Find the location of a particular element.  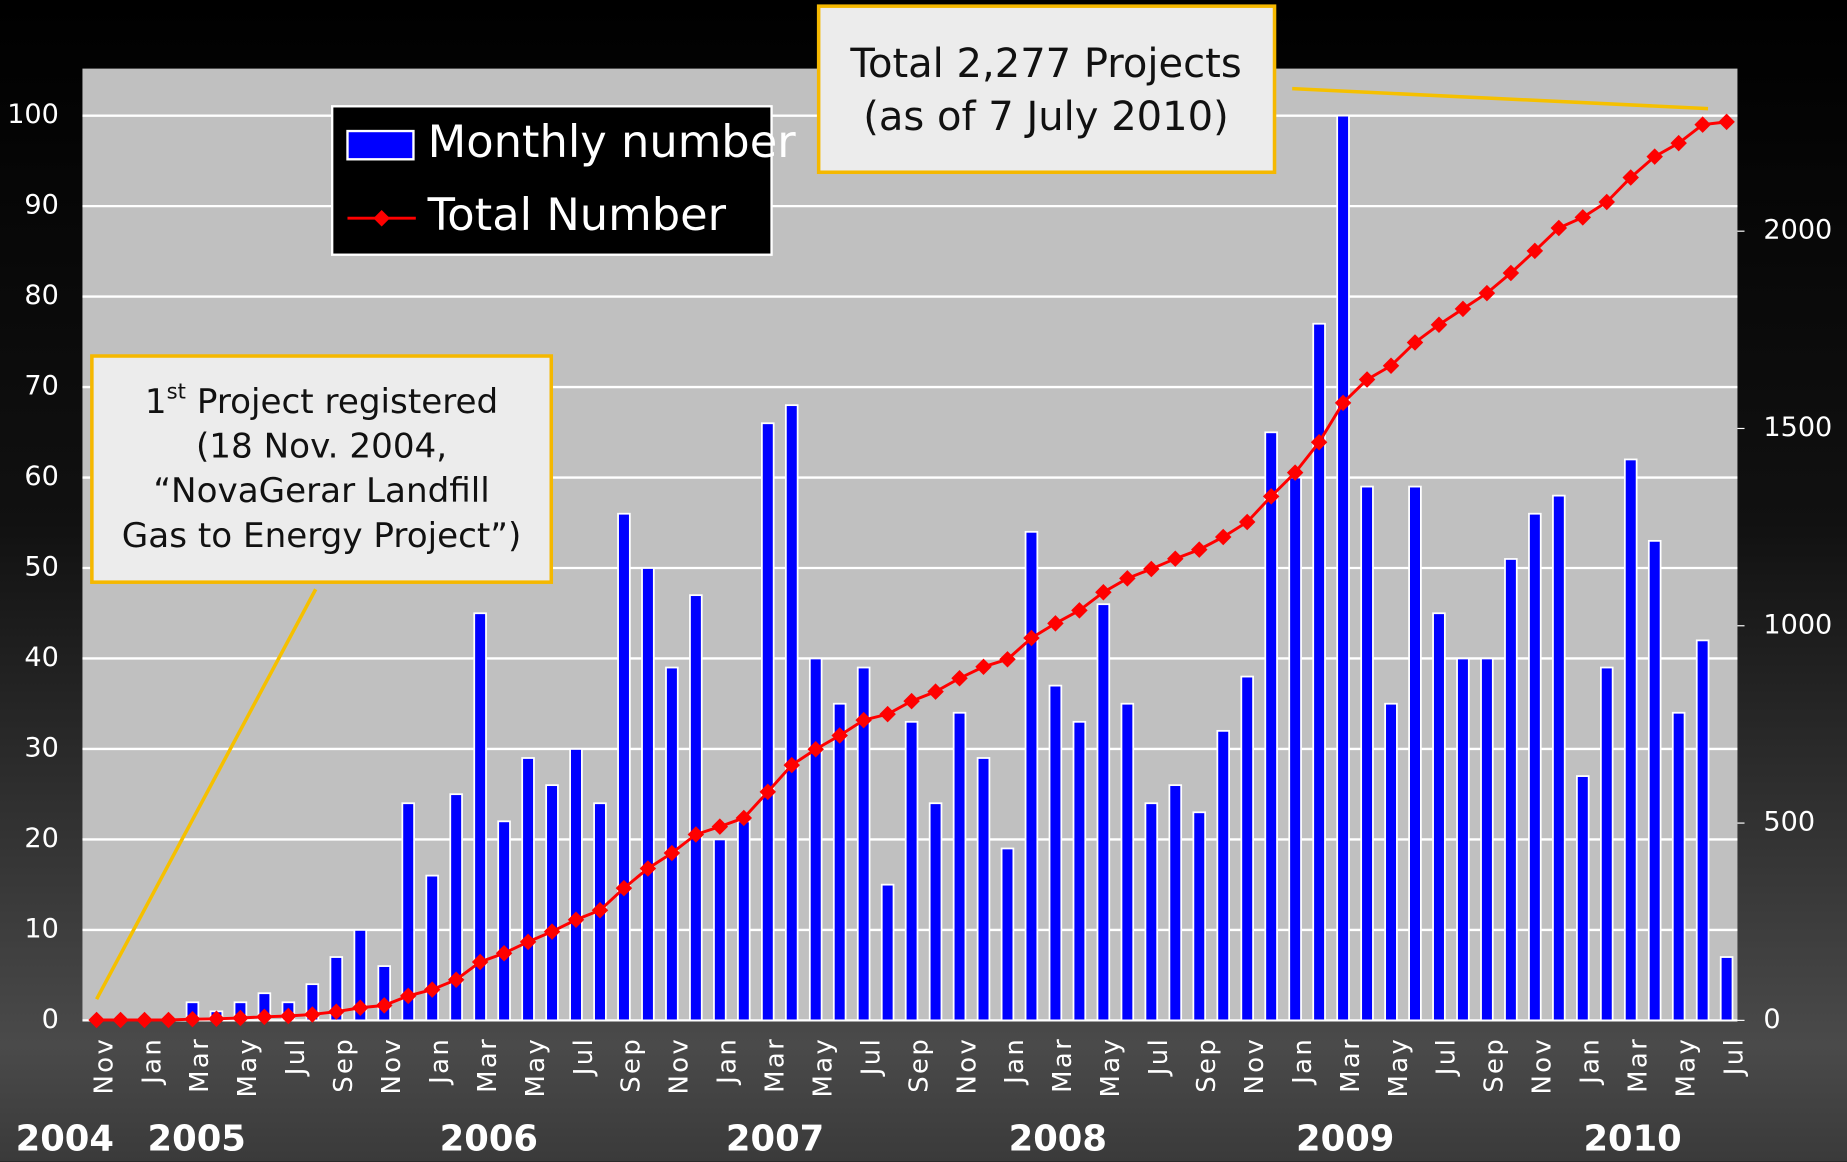

y2-tick-label: 0 is located at coordinates (1771, 1019).